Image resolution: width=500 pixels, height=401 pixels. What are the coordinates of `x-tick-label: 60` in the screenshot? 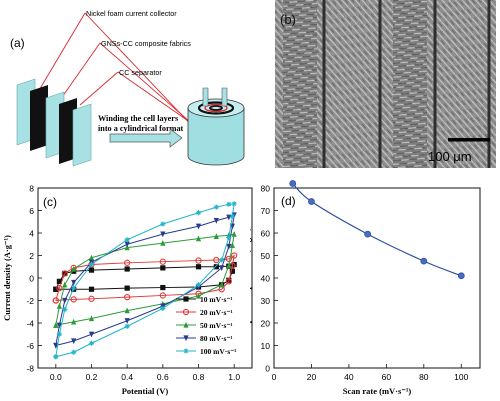 It's located at (387, 377).